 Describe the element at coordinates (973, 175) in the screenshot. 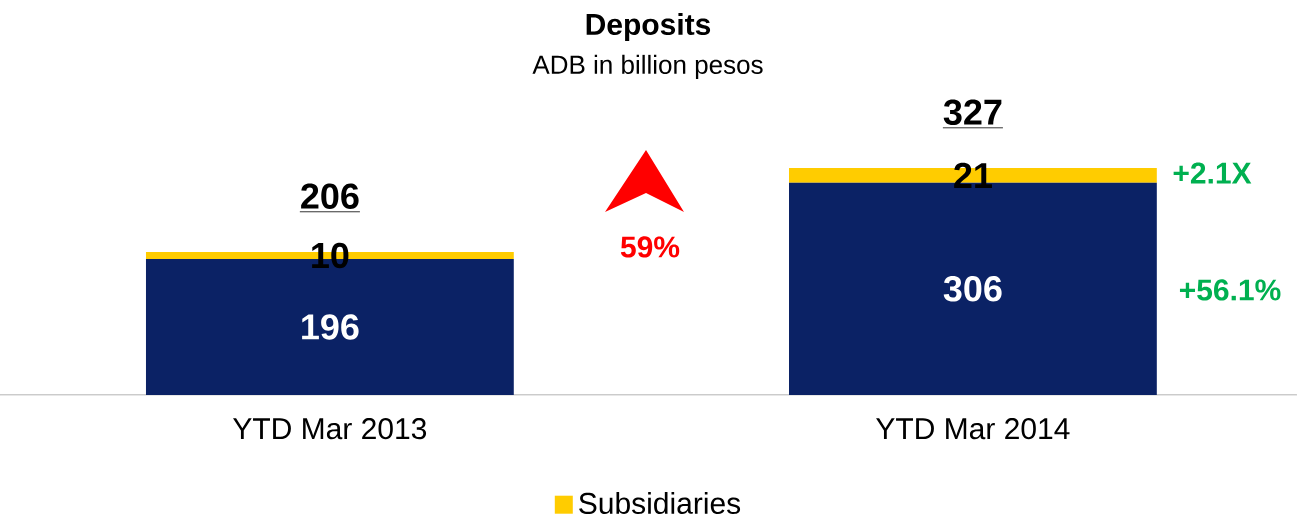

I see `data-label: 21` at that location.